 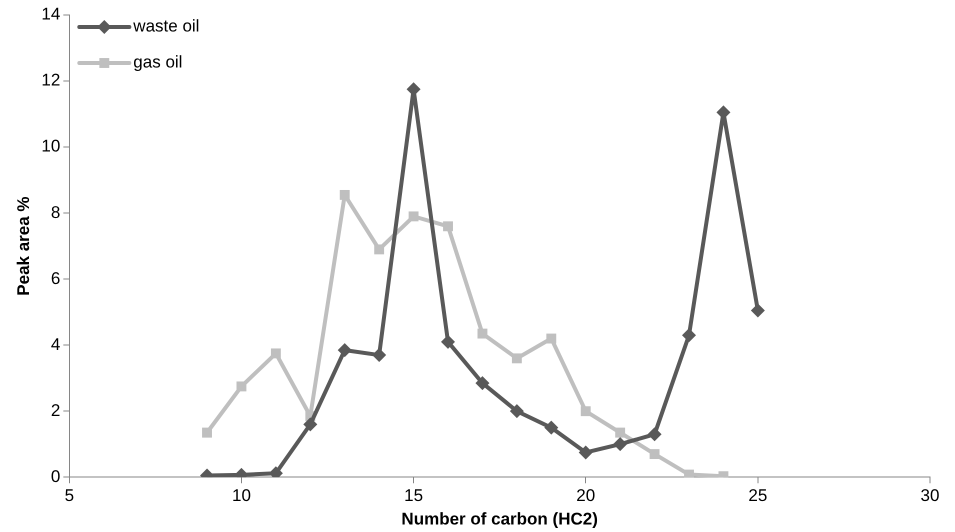 I want to click on x-tick-label: 5, so click(x=69, y=496).